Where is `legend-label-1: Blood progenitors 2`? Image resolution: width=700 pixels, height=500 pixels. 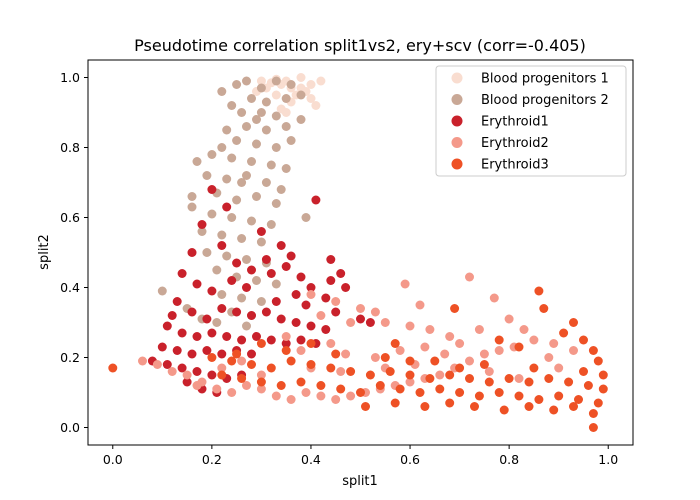
legend-label-1: Blood progenitors 2 is located at coordinates (545, 100).